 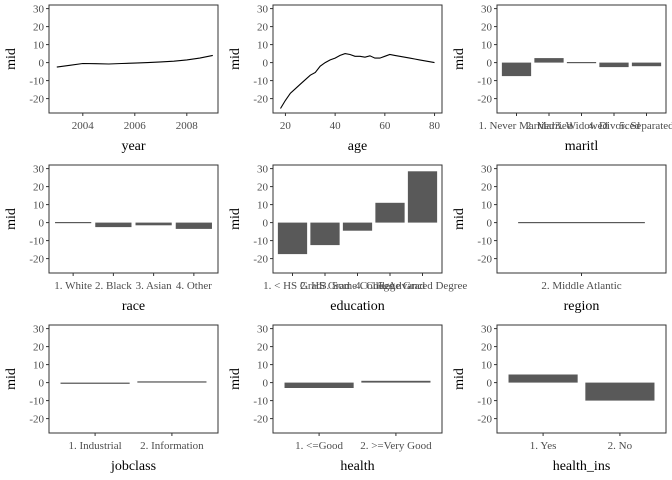 What do you see at coordinates (645, 126) in the screenshot?
I see `x-tick-label: 5. Separated` at bounding box center [645, 126].